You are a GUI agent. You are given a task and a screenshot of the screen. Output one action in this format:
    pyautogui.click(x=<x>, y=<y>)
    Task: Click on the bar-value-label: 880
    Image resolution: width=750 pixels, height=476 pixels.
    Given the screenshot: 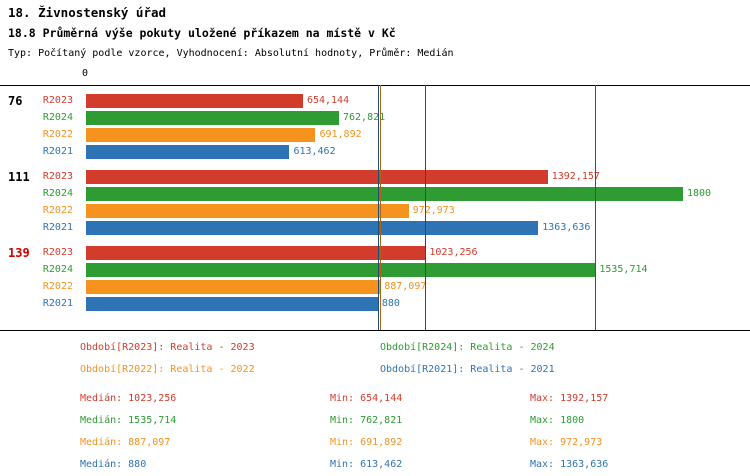 What is the action you would take?
    pyautogui.click(x=390, y=303)
    